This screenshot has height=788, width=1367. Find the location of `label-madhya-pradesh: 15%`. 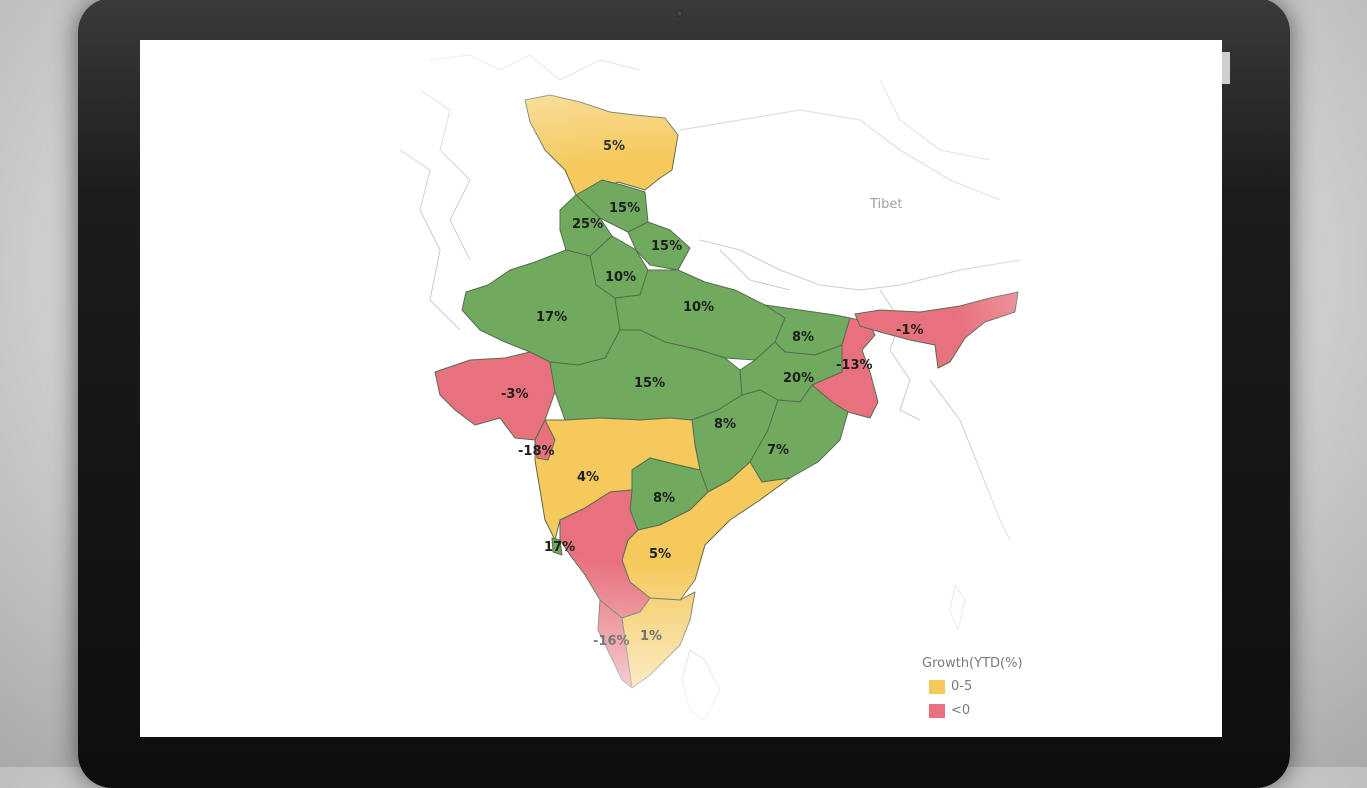

label-madhya-pradesh: 15% is located at coordinates (649, 383).